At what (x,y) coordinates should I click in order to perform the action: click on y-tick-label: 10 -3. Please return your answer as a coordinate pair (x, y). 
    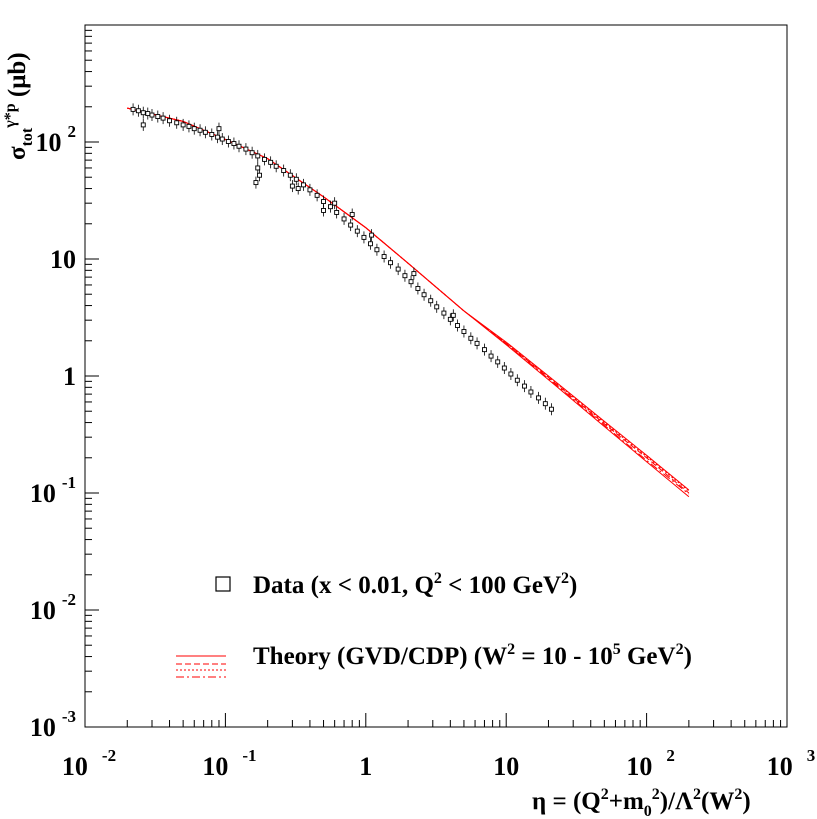
    Looking at the image, I should click on (53, 724).